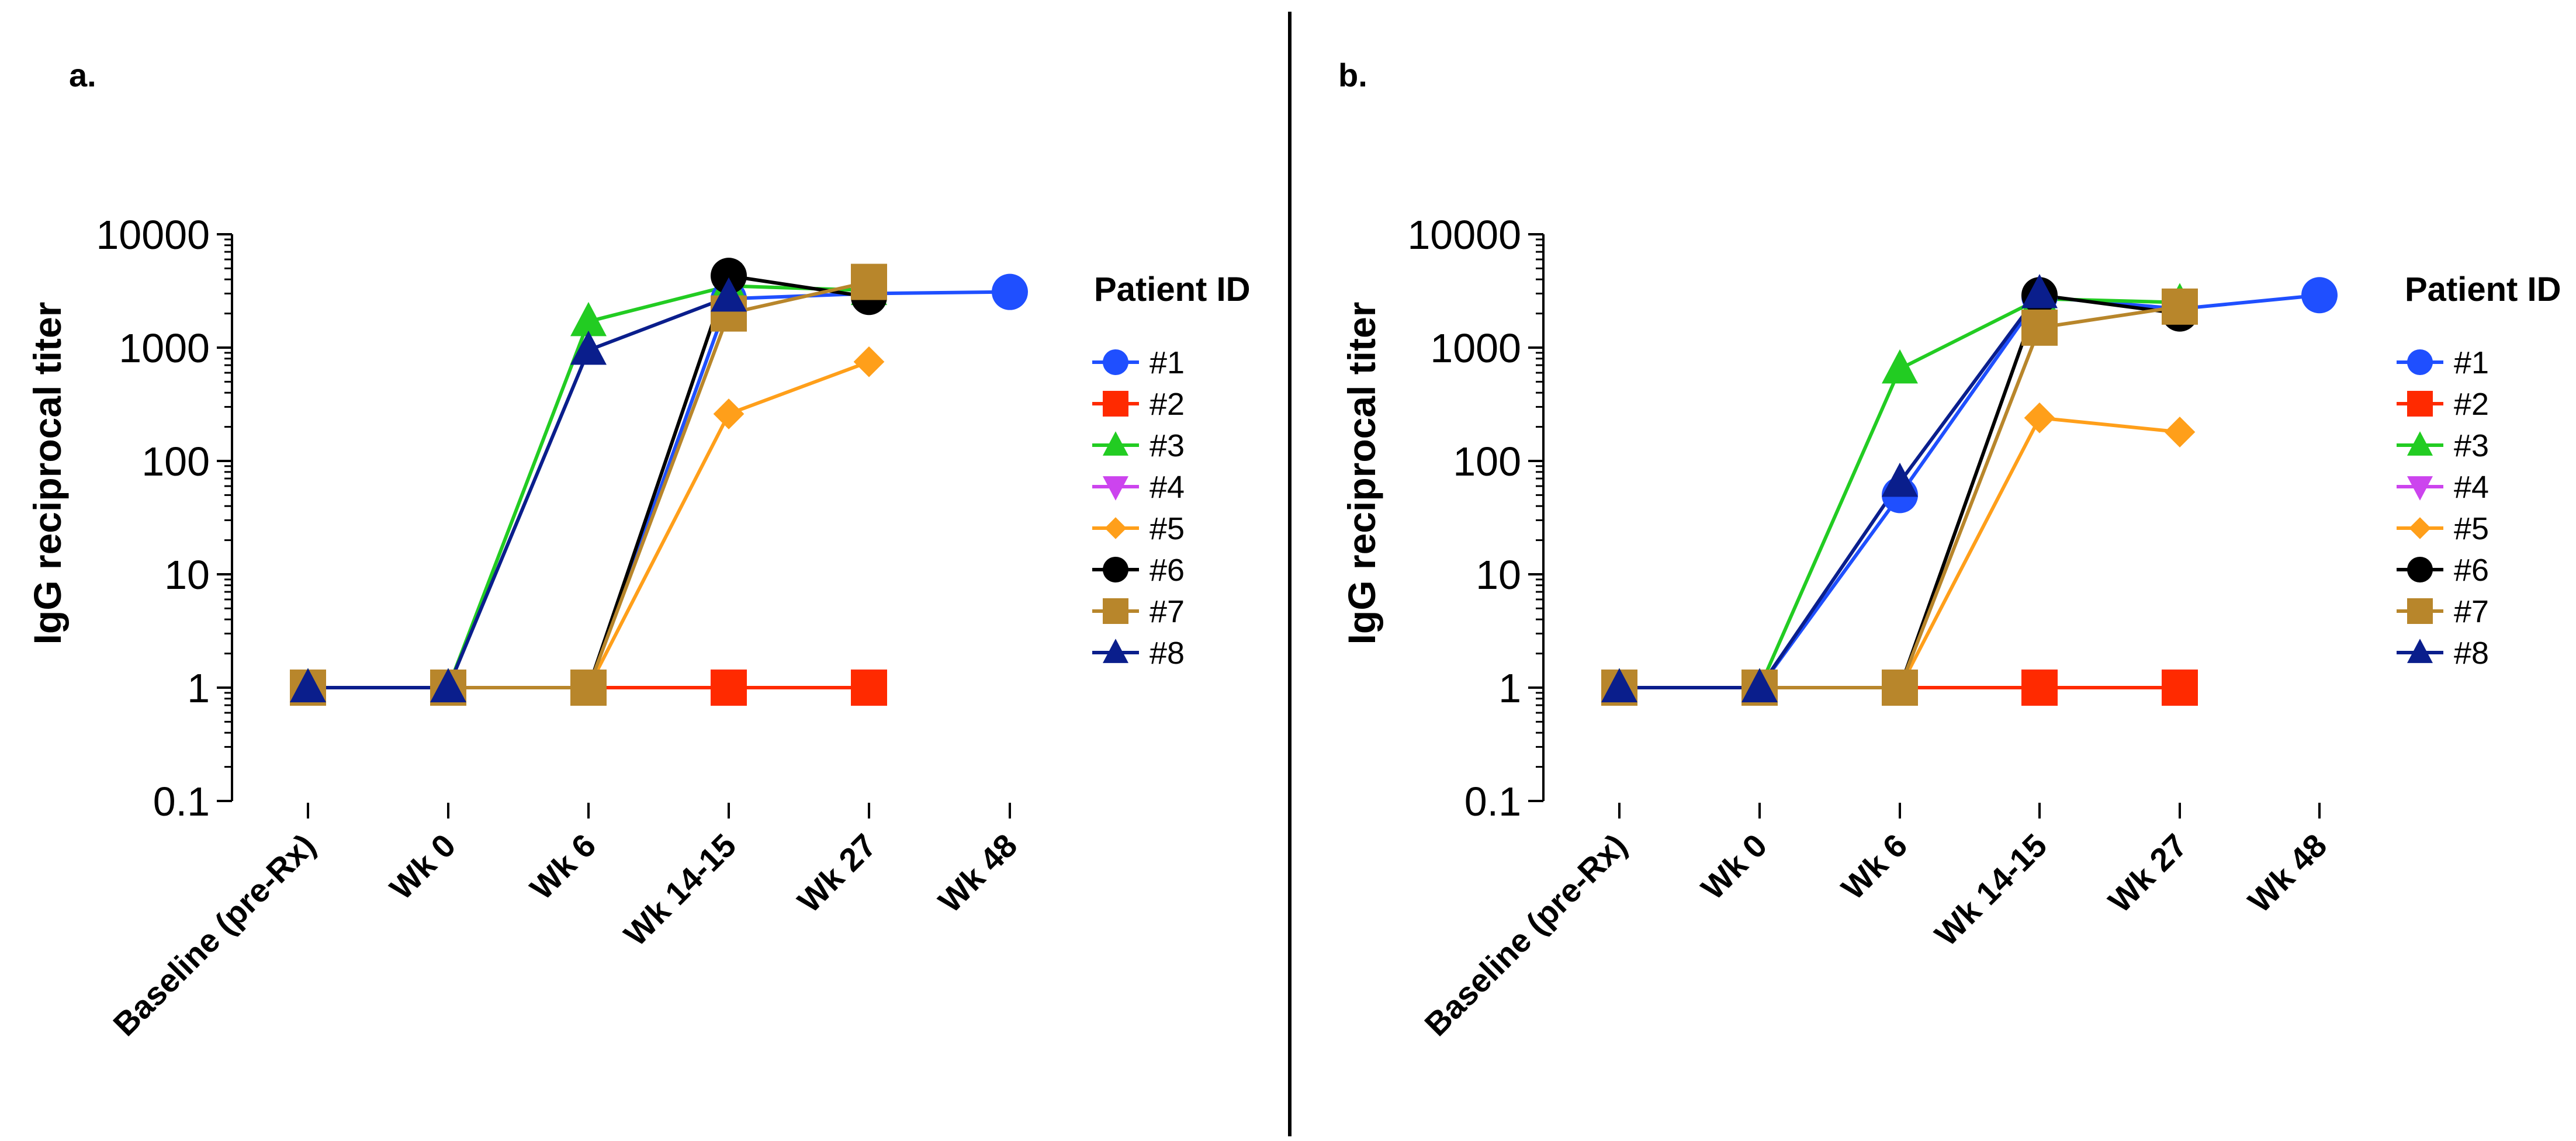 This screenshot has width=2576, height=1141. Describe the element at coordinates (1487, 461) in the screenshot. I see `panel-b-y-tick-label: 100` at that location.